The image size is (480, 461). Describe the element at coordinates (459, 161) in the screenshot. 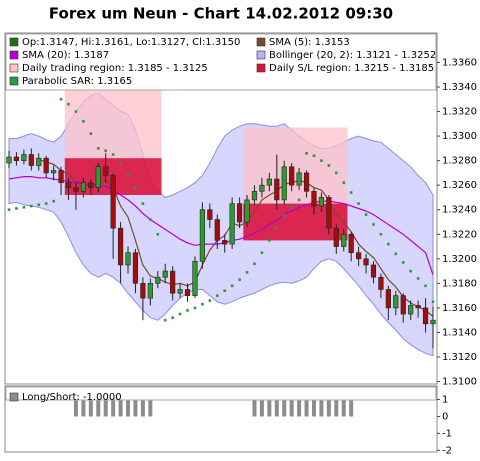

I see `y-tick-label: 1.3280` at that location.